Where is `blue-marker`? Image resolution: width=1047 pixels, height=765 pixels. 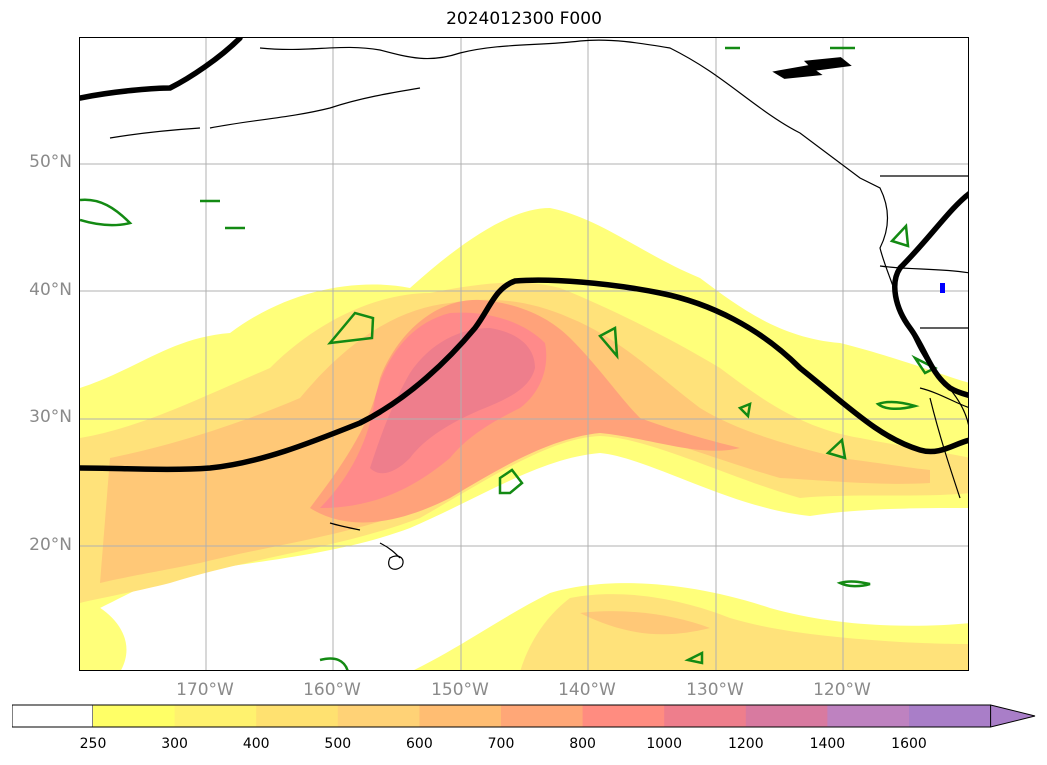
blue-marker is located at coordinates (942, 288).